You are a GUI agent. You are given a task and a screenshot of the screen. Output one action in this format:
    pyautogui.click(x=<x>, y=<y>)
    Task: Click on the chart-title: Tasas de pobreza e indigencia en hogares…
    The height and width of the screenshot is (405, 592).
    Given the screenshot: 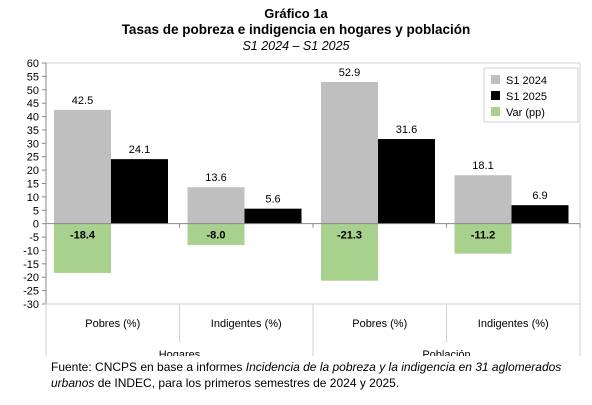 What is the action you would take?
    pyautogui.click(x=296, y=29)
    